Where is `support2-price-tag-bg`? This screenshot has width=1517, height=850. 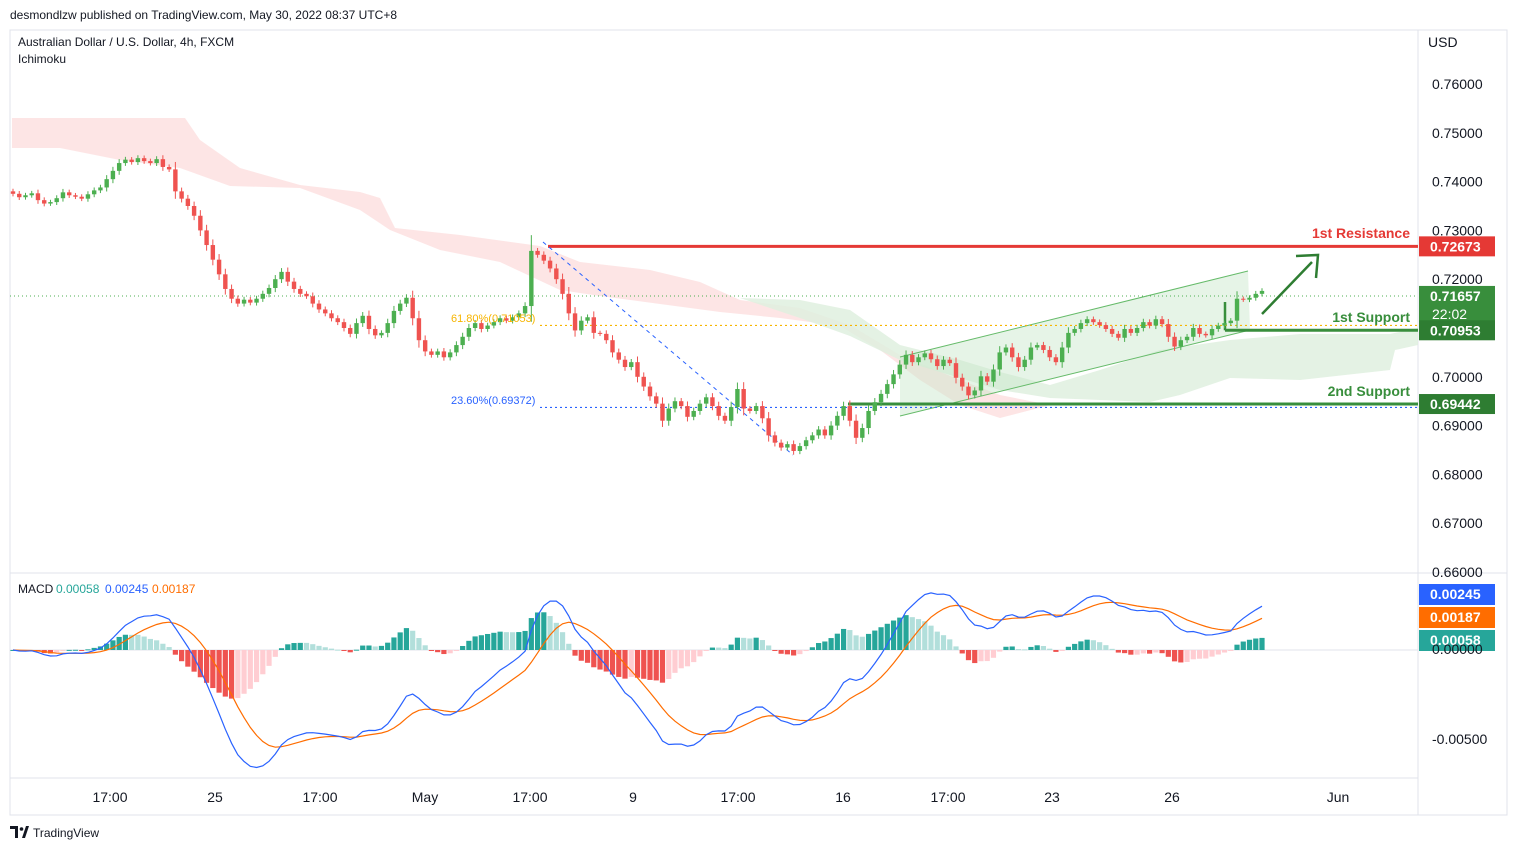 support2-price-tag-bg is located at coordinates (1457, 404).